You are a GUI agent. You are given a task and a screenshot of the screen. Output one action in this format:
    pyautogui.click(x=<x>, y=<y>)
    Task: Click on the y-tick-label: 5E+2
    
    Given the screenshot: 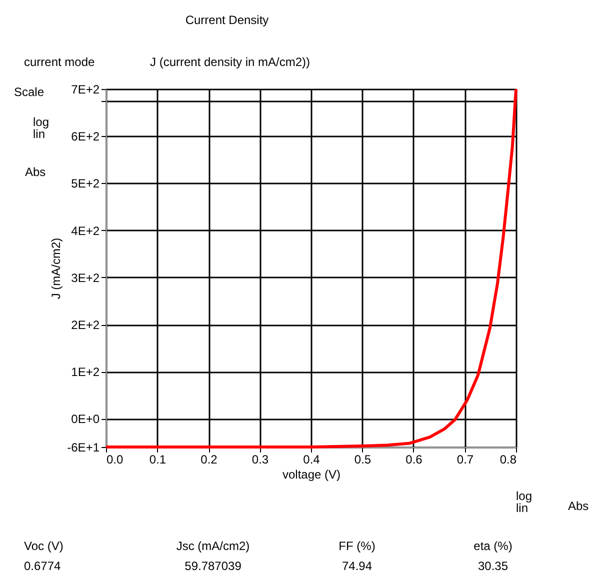 What is the action you would take?
    pyautogui.click(x=85, y=183)
    